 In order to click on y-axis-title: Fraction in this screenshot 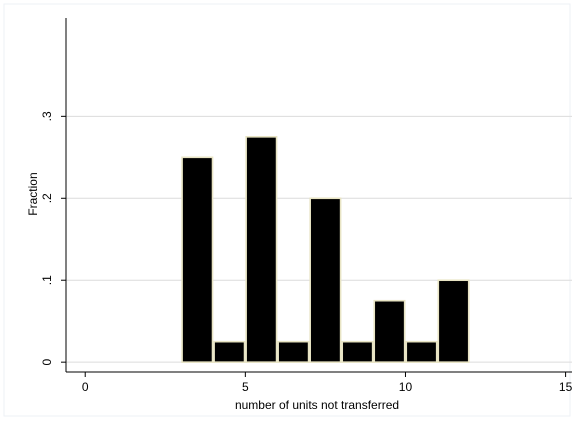, I will do `click(33, 193)`.